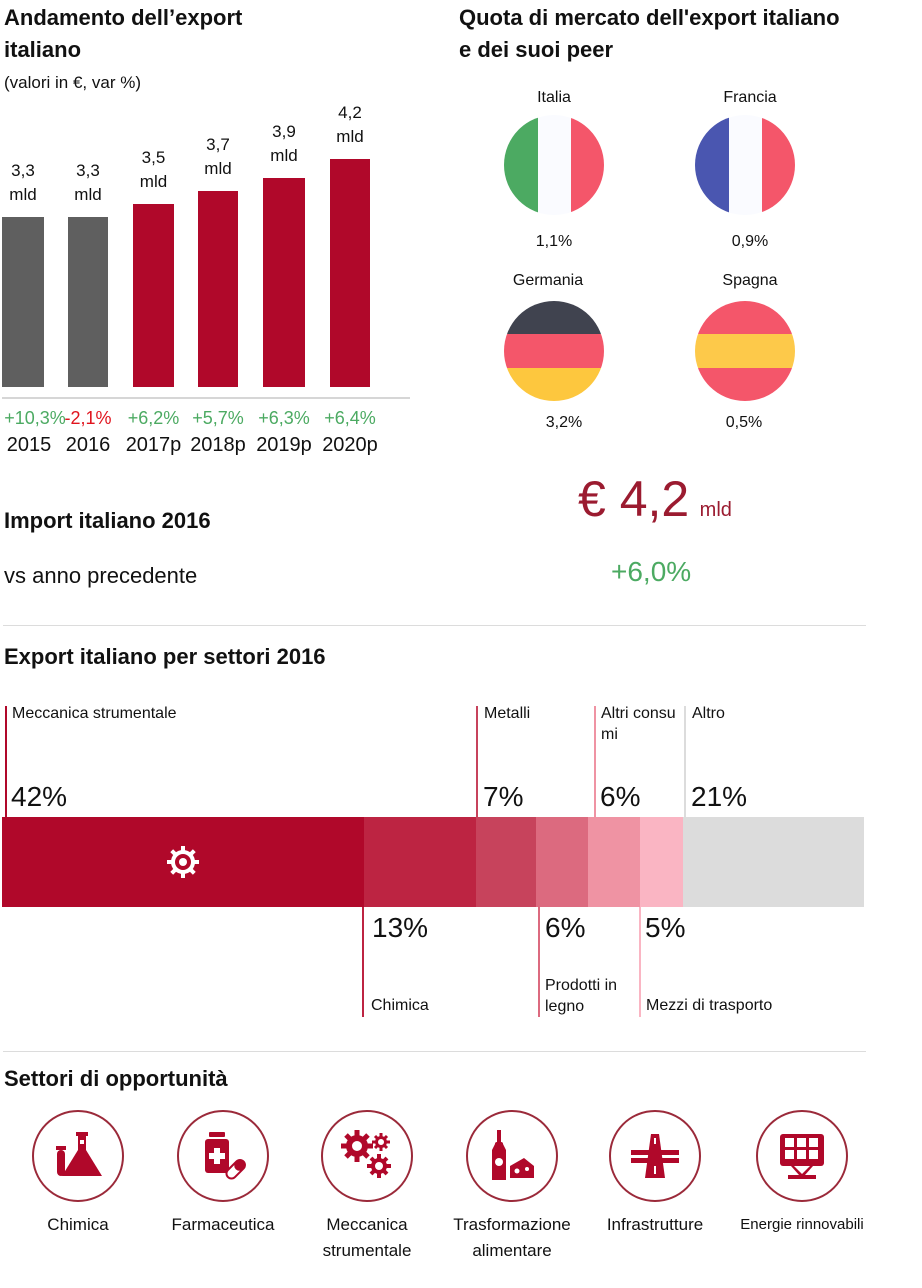 The width and height of the screenshot is (922, 1288). Describe the element at coordinates (581, 985) in the screenshot. I see `label-line: Prodotti in` at that location.